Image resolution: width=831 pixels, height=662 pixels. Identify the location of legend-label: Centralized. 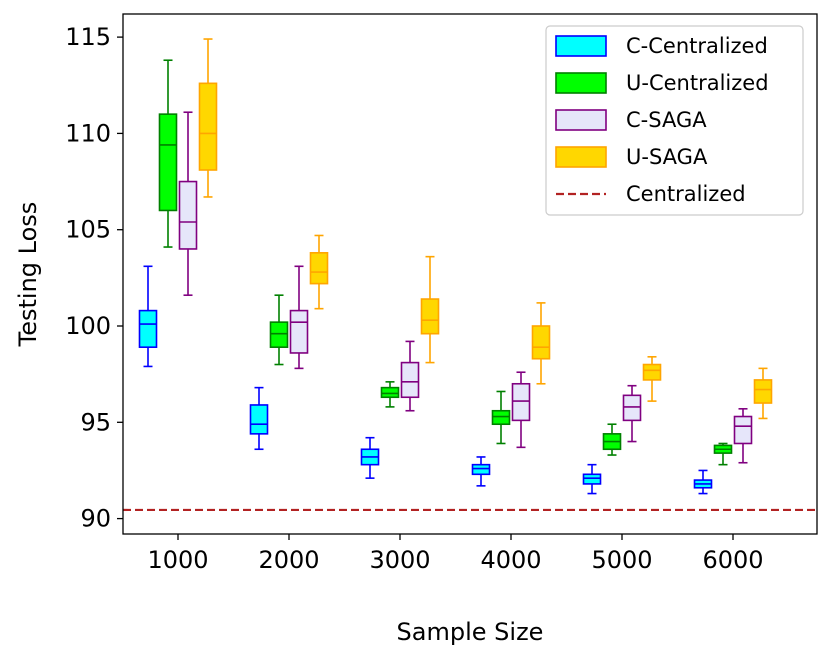
(686, 194).